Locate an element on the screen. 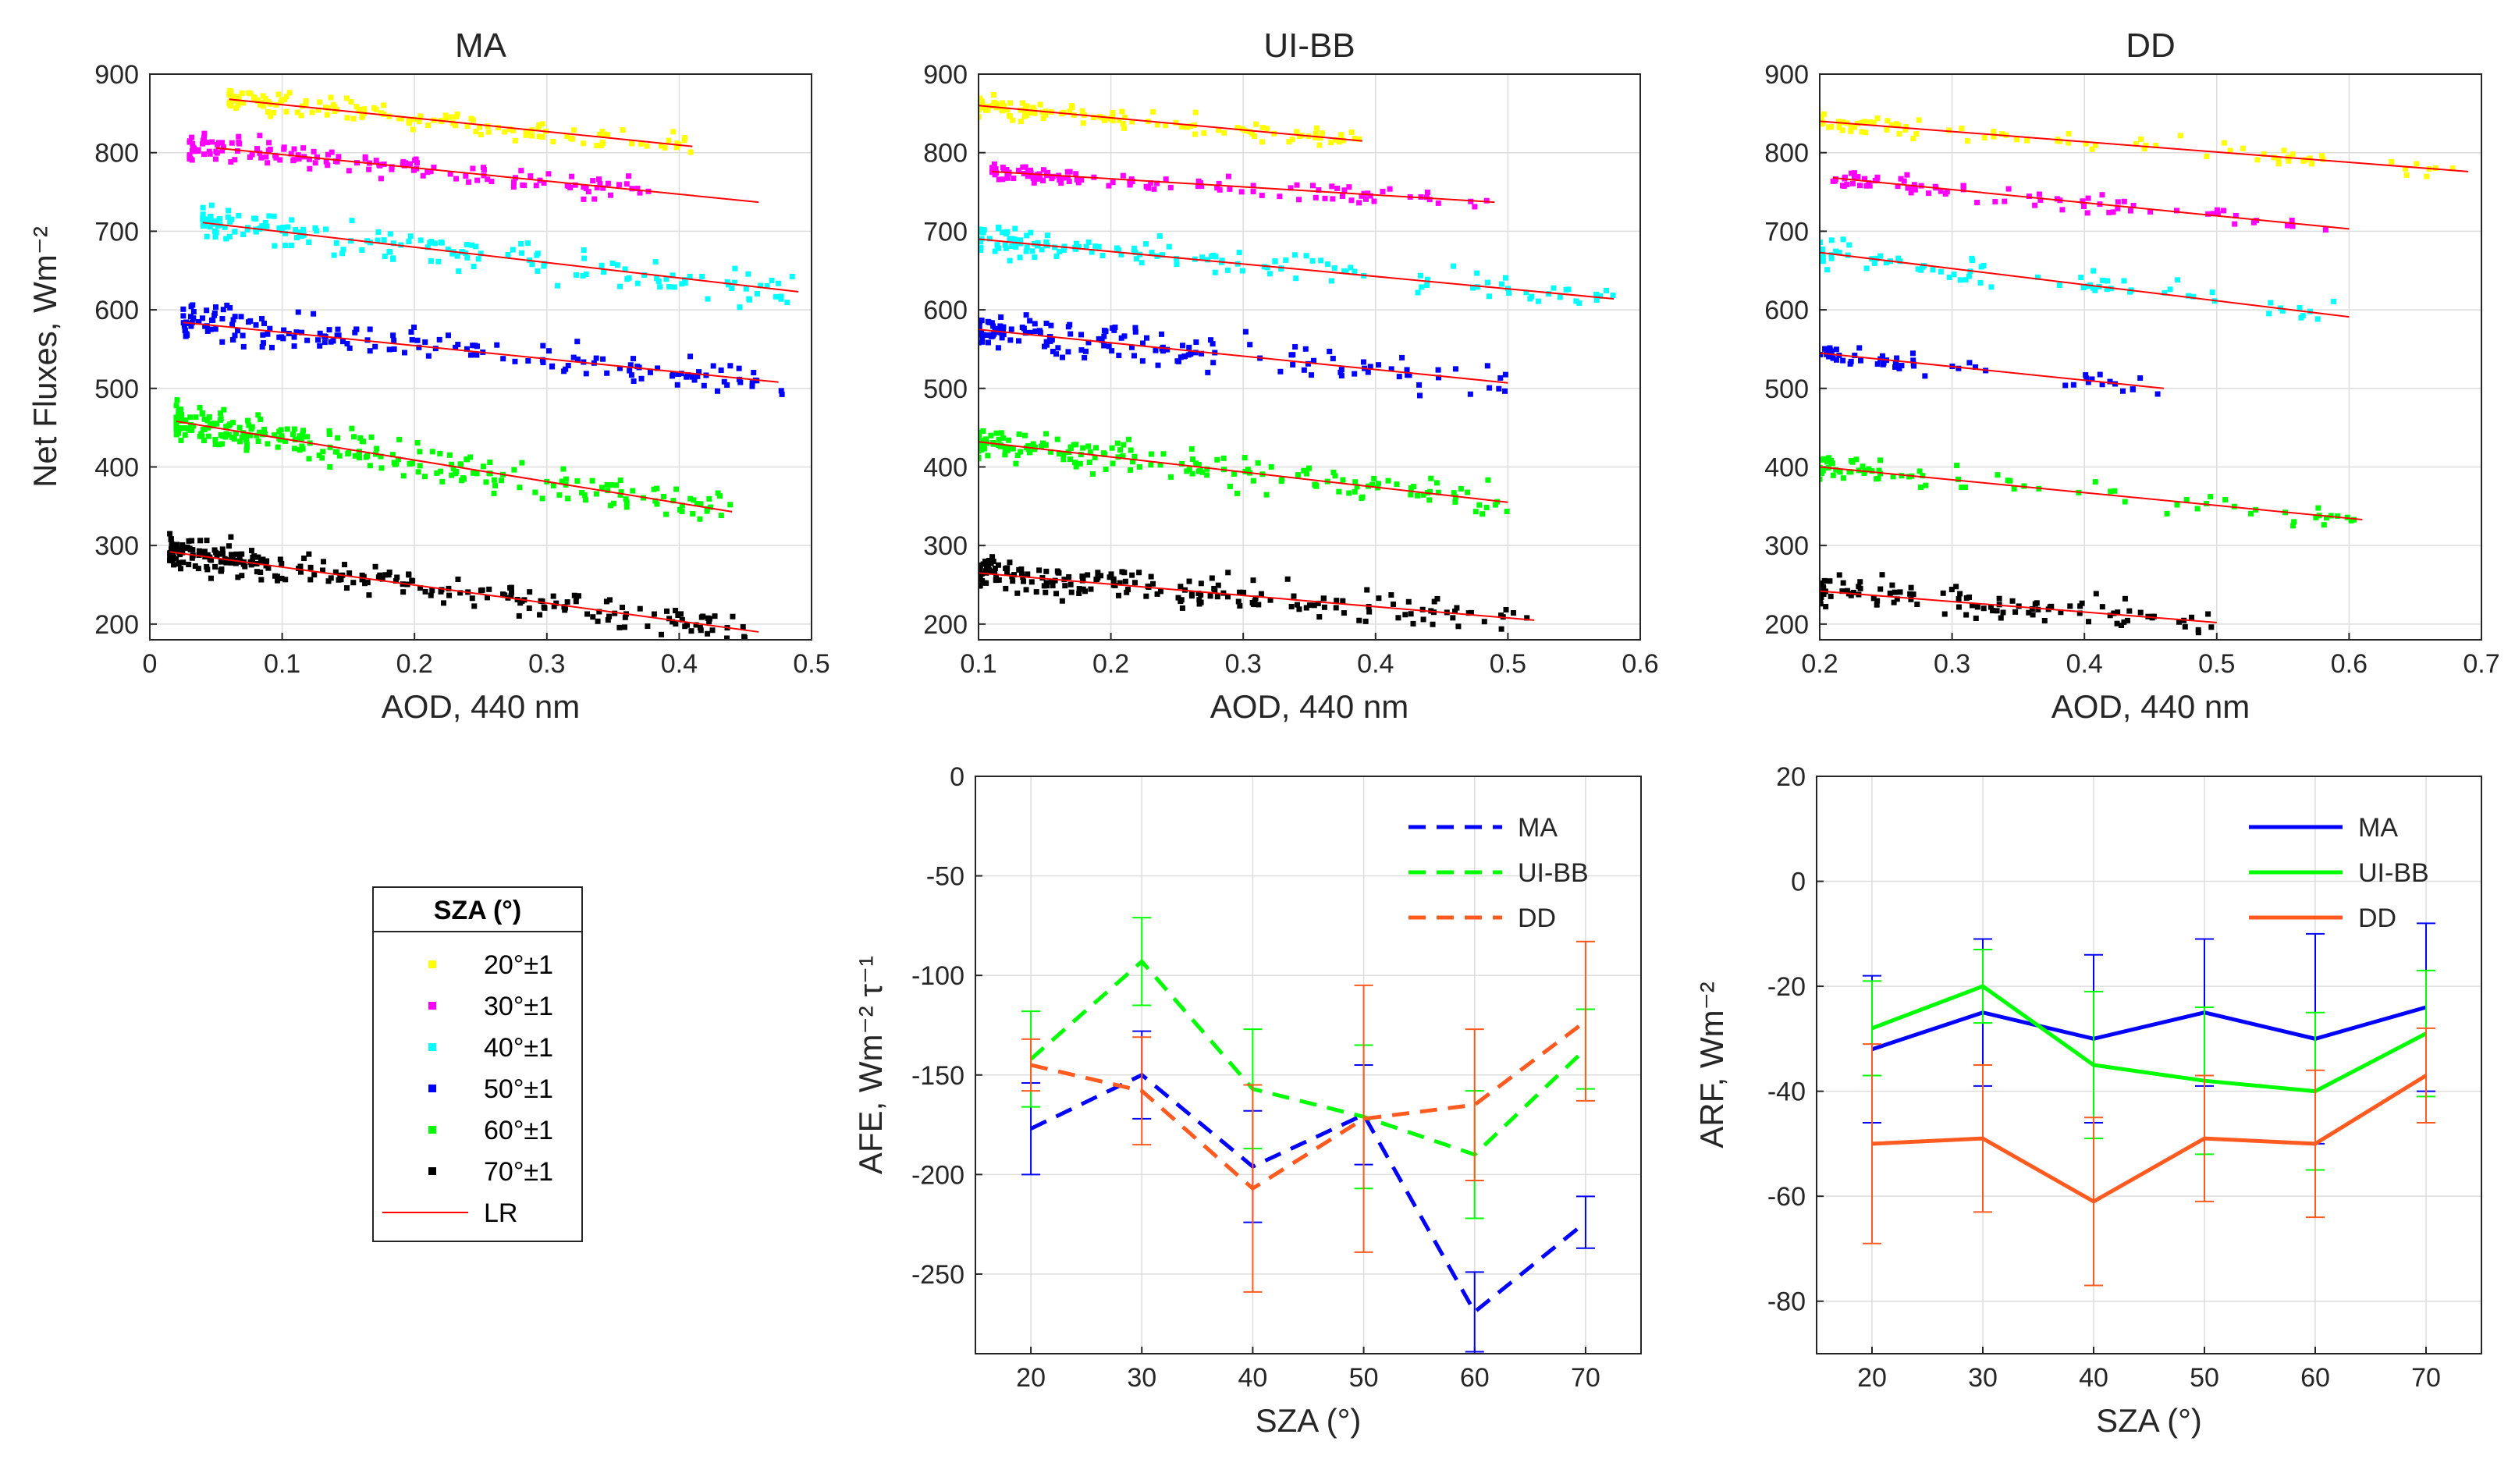 The height and width of the screenshot is (1484, 2515). axes-frame is located at coordinates (1309, 357).